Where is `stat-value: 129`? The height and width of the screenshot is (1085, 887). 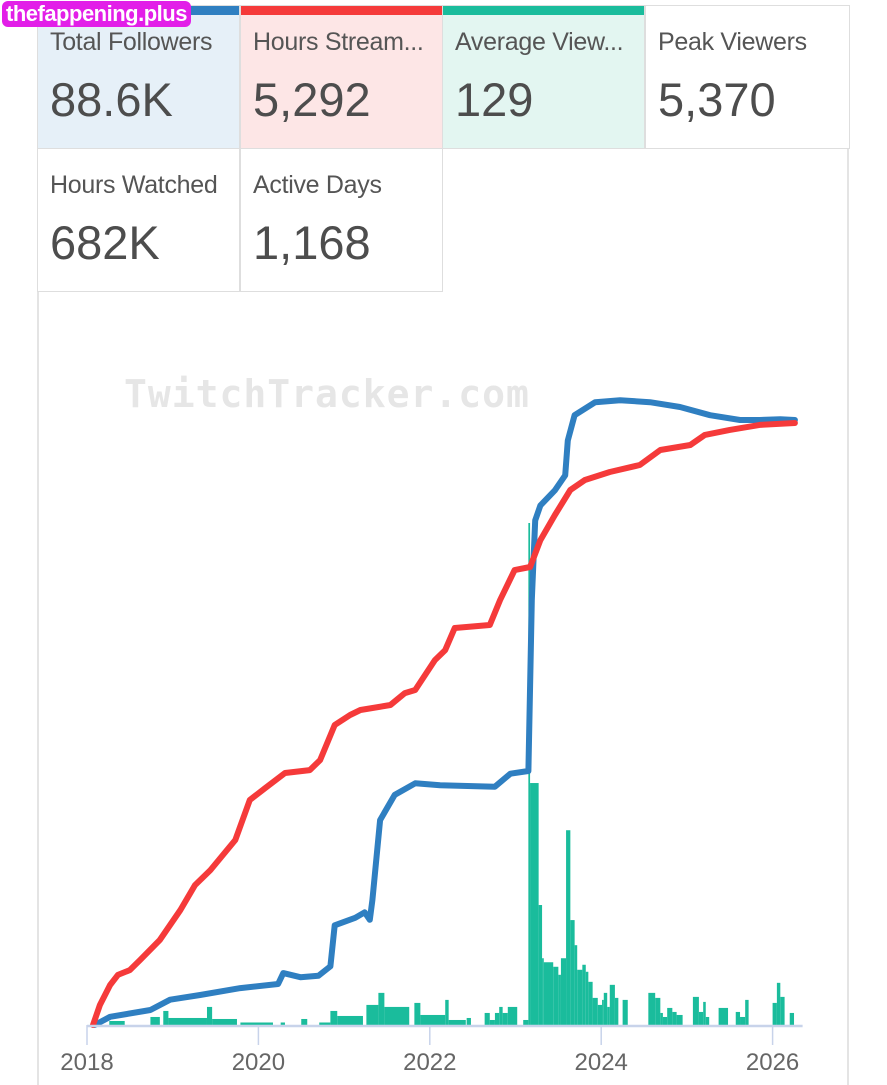
stat-value: 129 is located at coordinates (494, 99).